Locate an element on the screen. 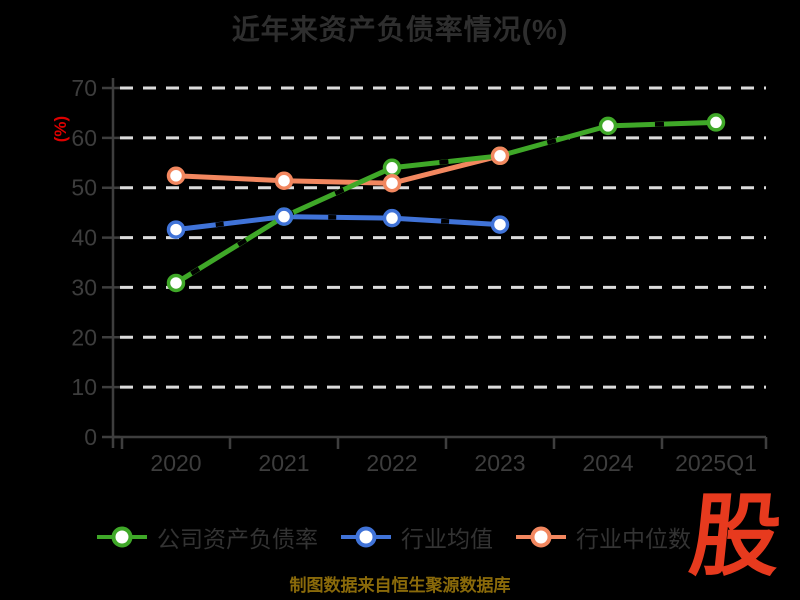  legend-item-label: 公司资产负债率 is located at coordinates (237, 539).